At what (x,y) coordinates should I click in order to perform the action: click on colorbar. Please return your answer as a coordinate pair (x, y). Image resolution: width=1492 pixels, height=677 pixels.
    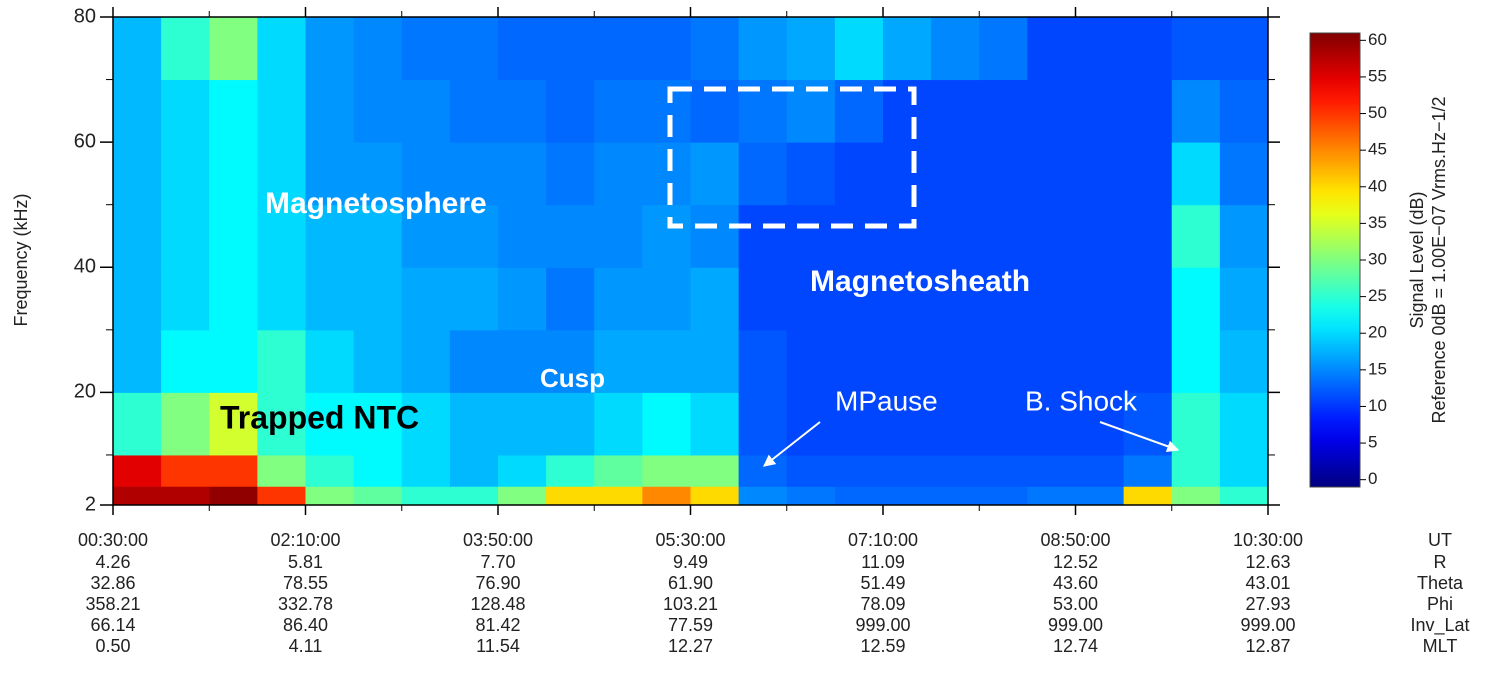
    Looking at the image, I should click on (1335, 260).